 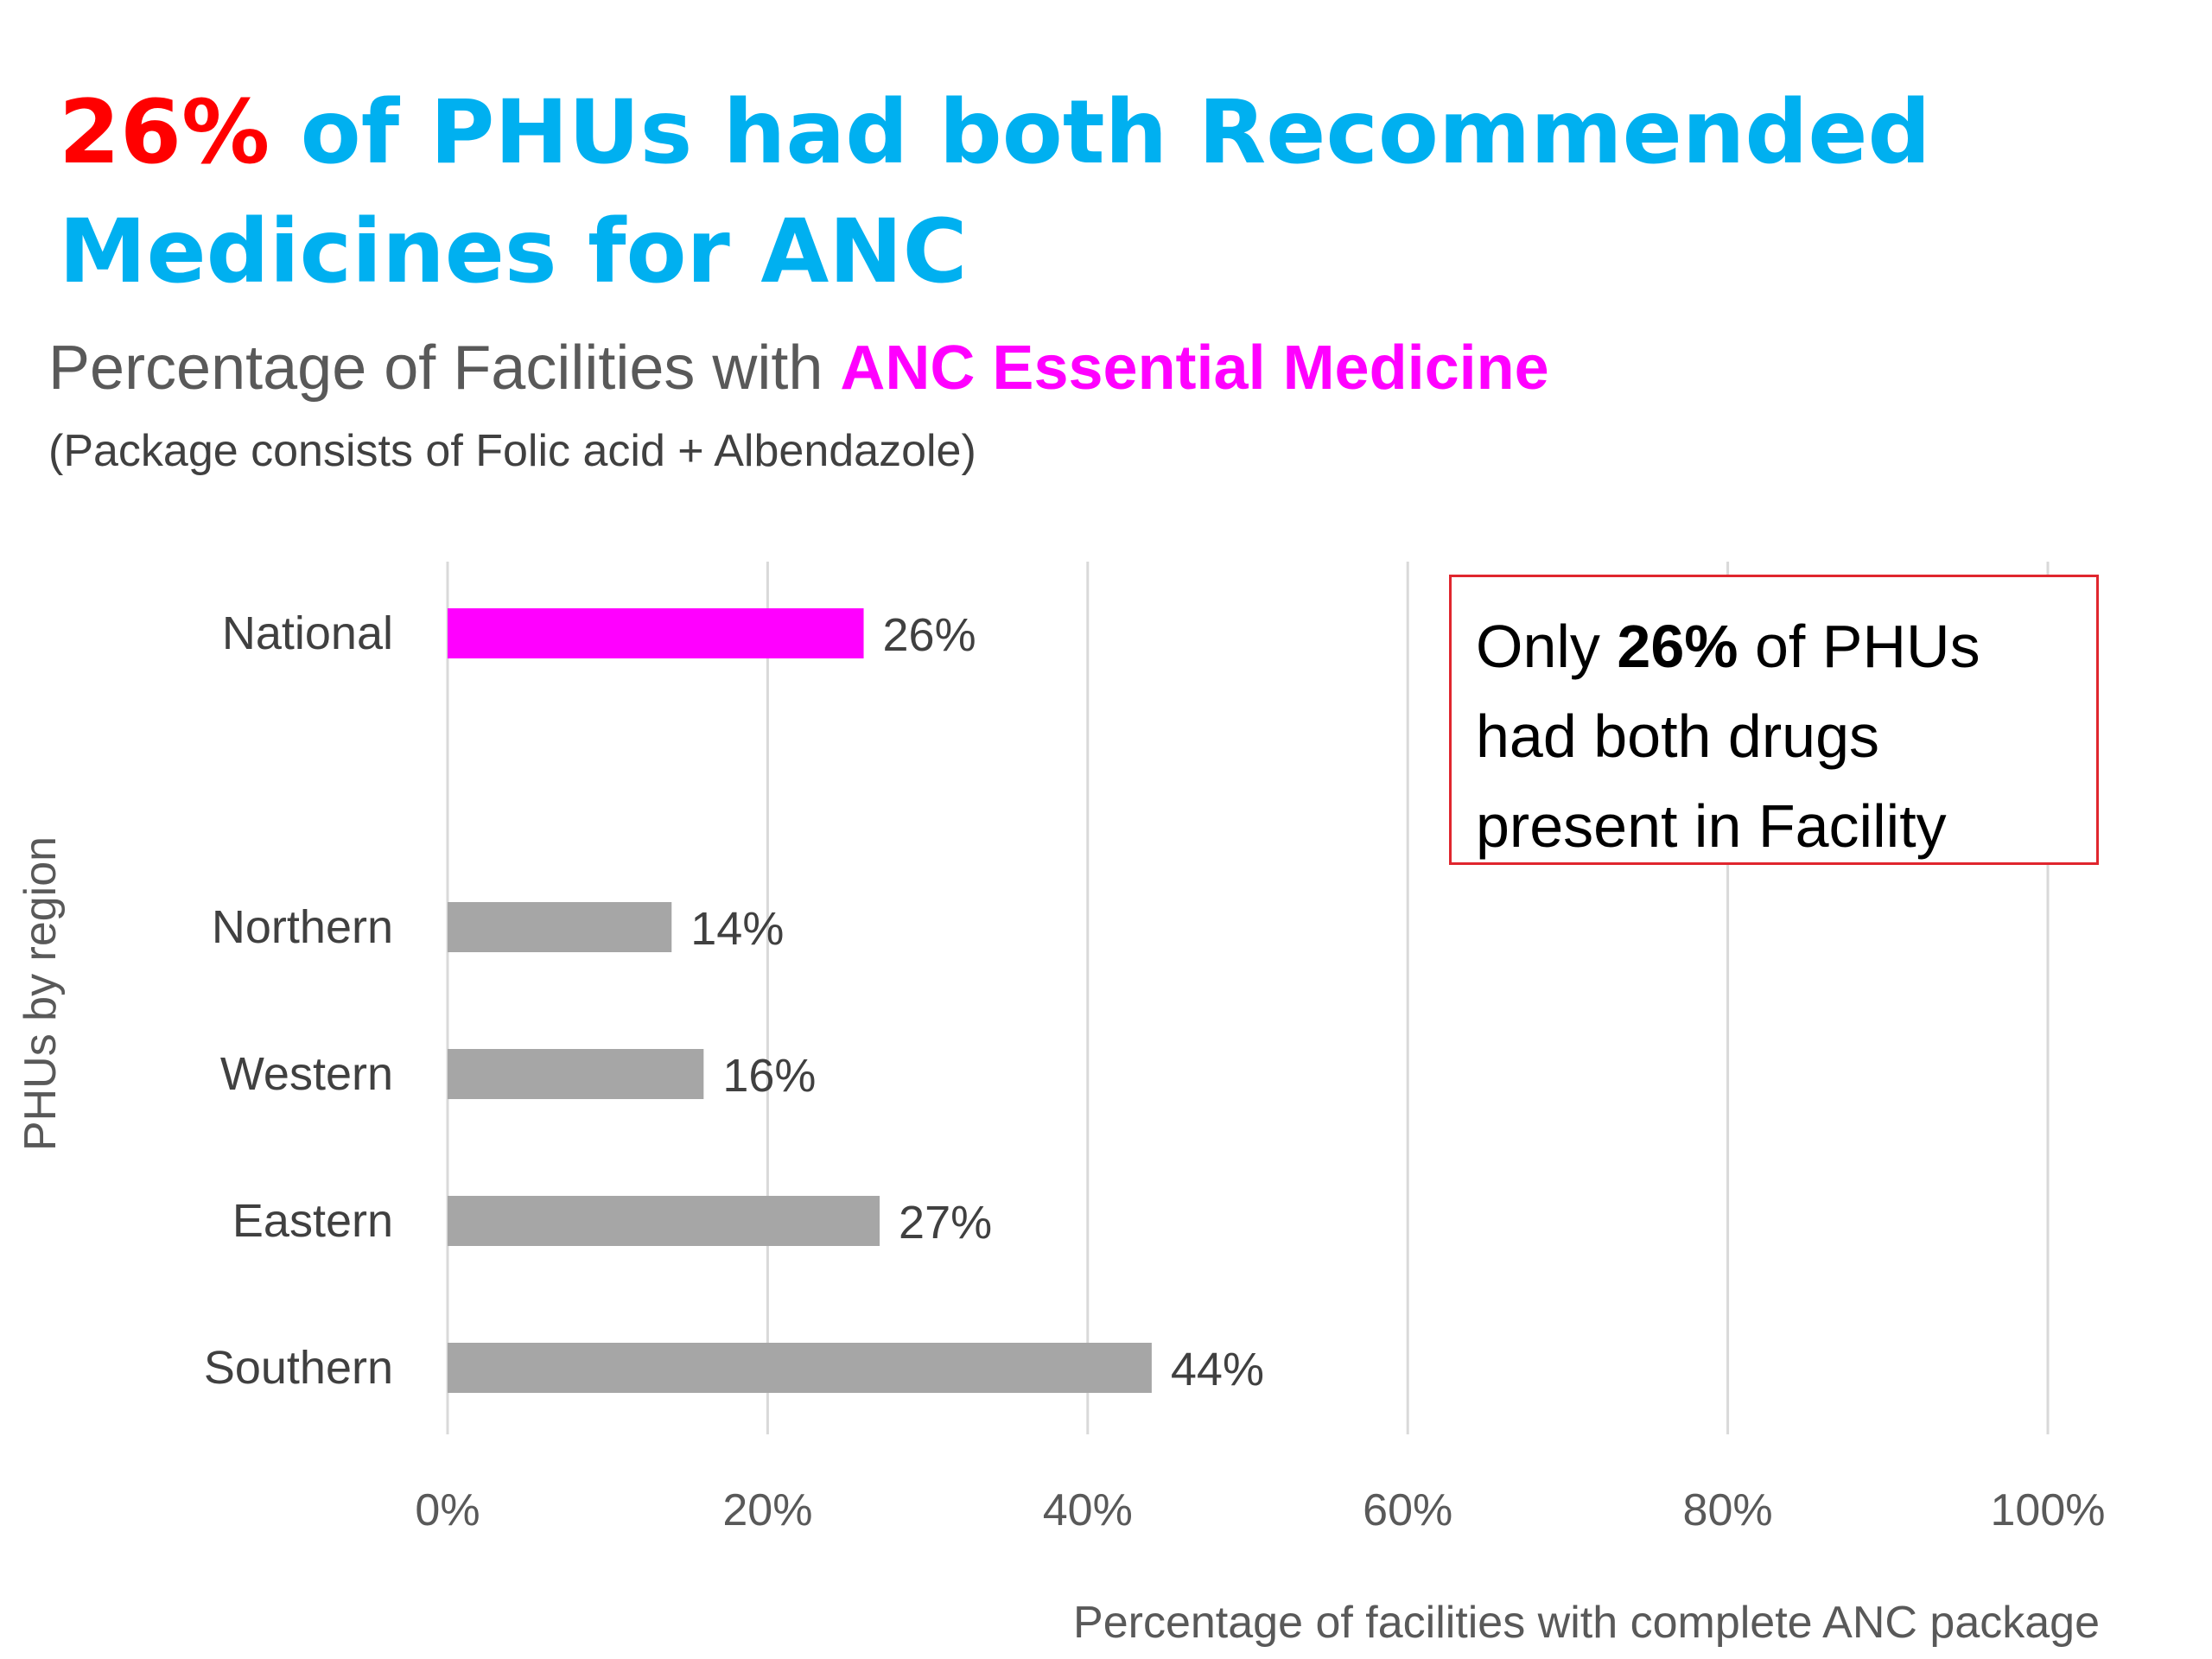 I want to click on x-tick-label: 60%, so click(x=1407, y=1510).